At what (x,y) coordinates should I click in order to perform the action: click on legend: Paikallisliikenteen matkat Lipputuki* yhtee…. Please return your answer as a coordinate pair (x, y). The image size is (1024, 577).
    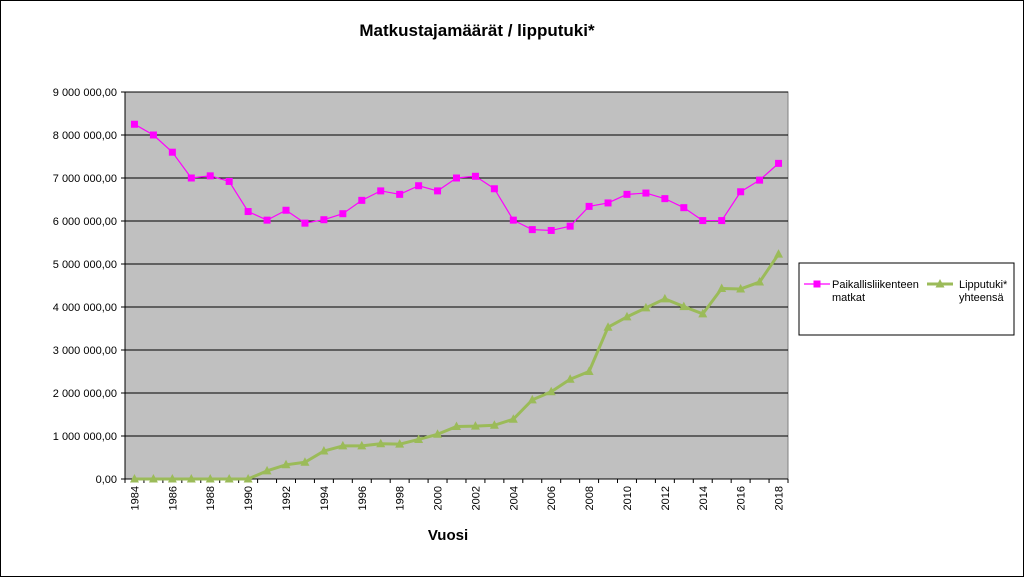
    Looking at the image, I should click on (906, 299).